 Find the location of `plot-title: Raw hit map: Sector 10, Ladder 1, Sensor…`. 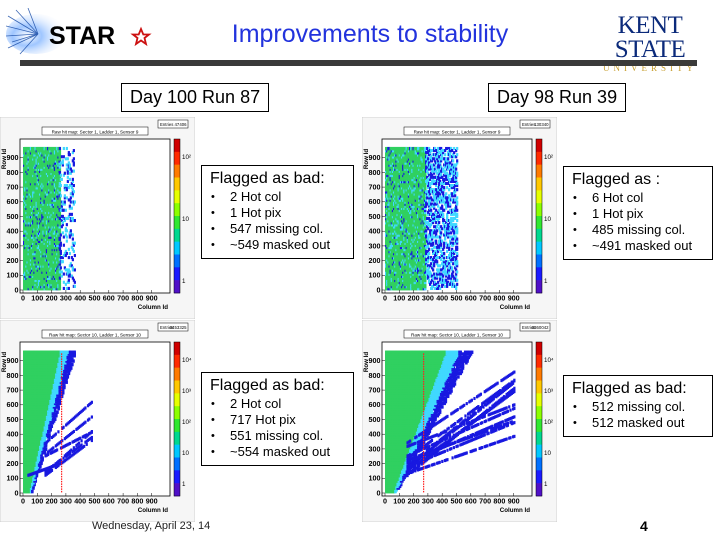

plot-title: Raw hit map: Sector 10, Ladder 1, Sensor… is located at coordinates (95, 334).